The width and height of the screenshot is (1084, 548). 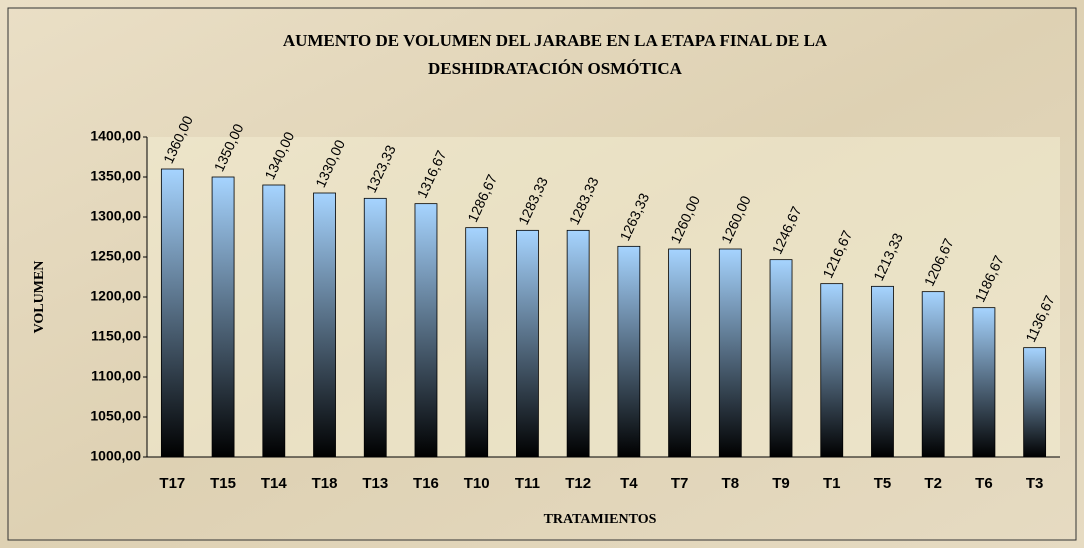 What do you see at coordinates (527, 483) in the screenshot?
I see `x-tick-label: T11` at bounding box center [527, 483].